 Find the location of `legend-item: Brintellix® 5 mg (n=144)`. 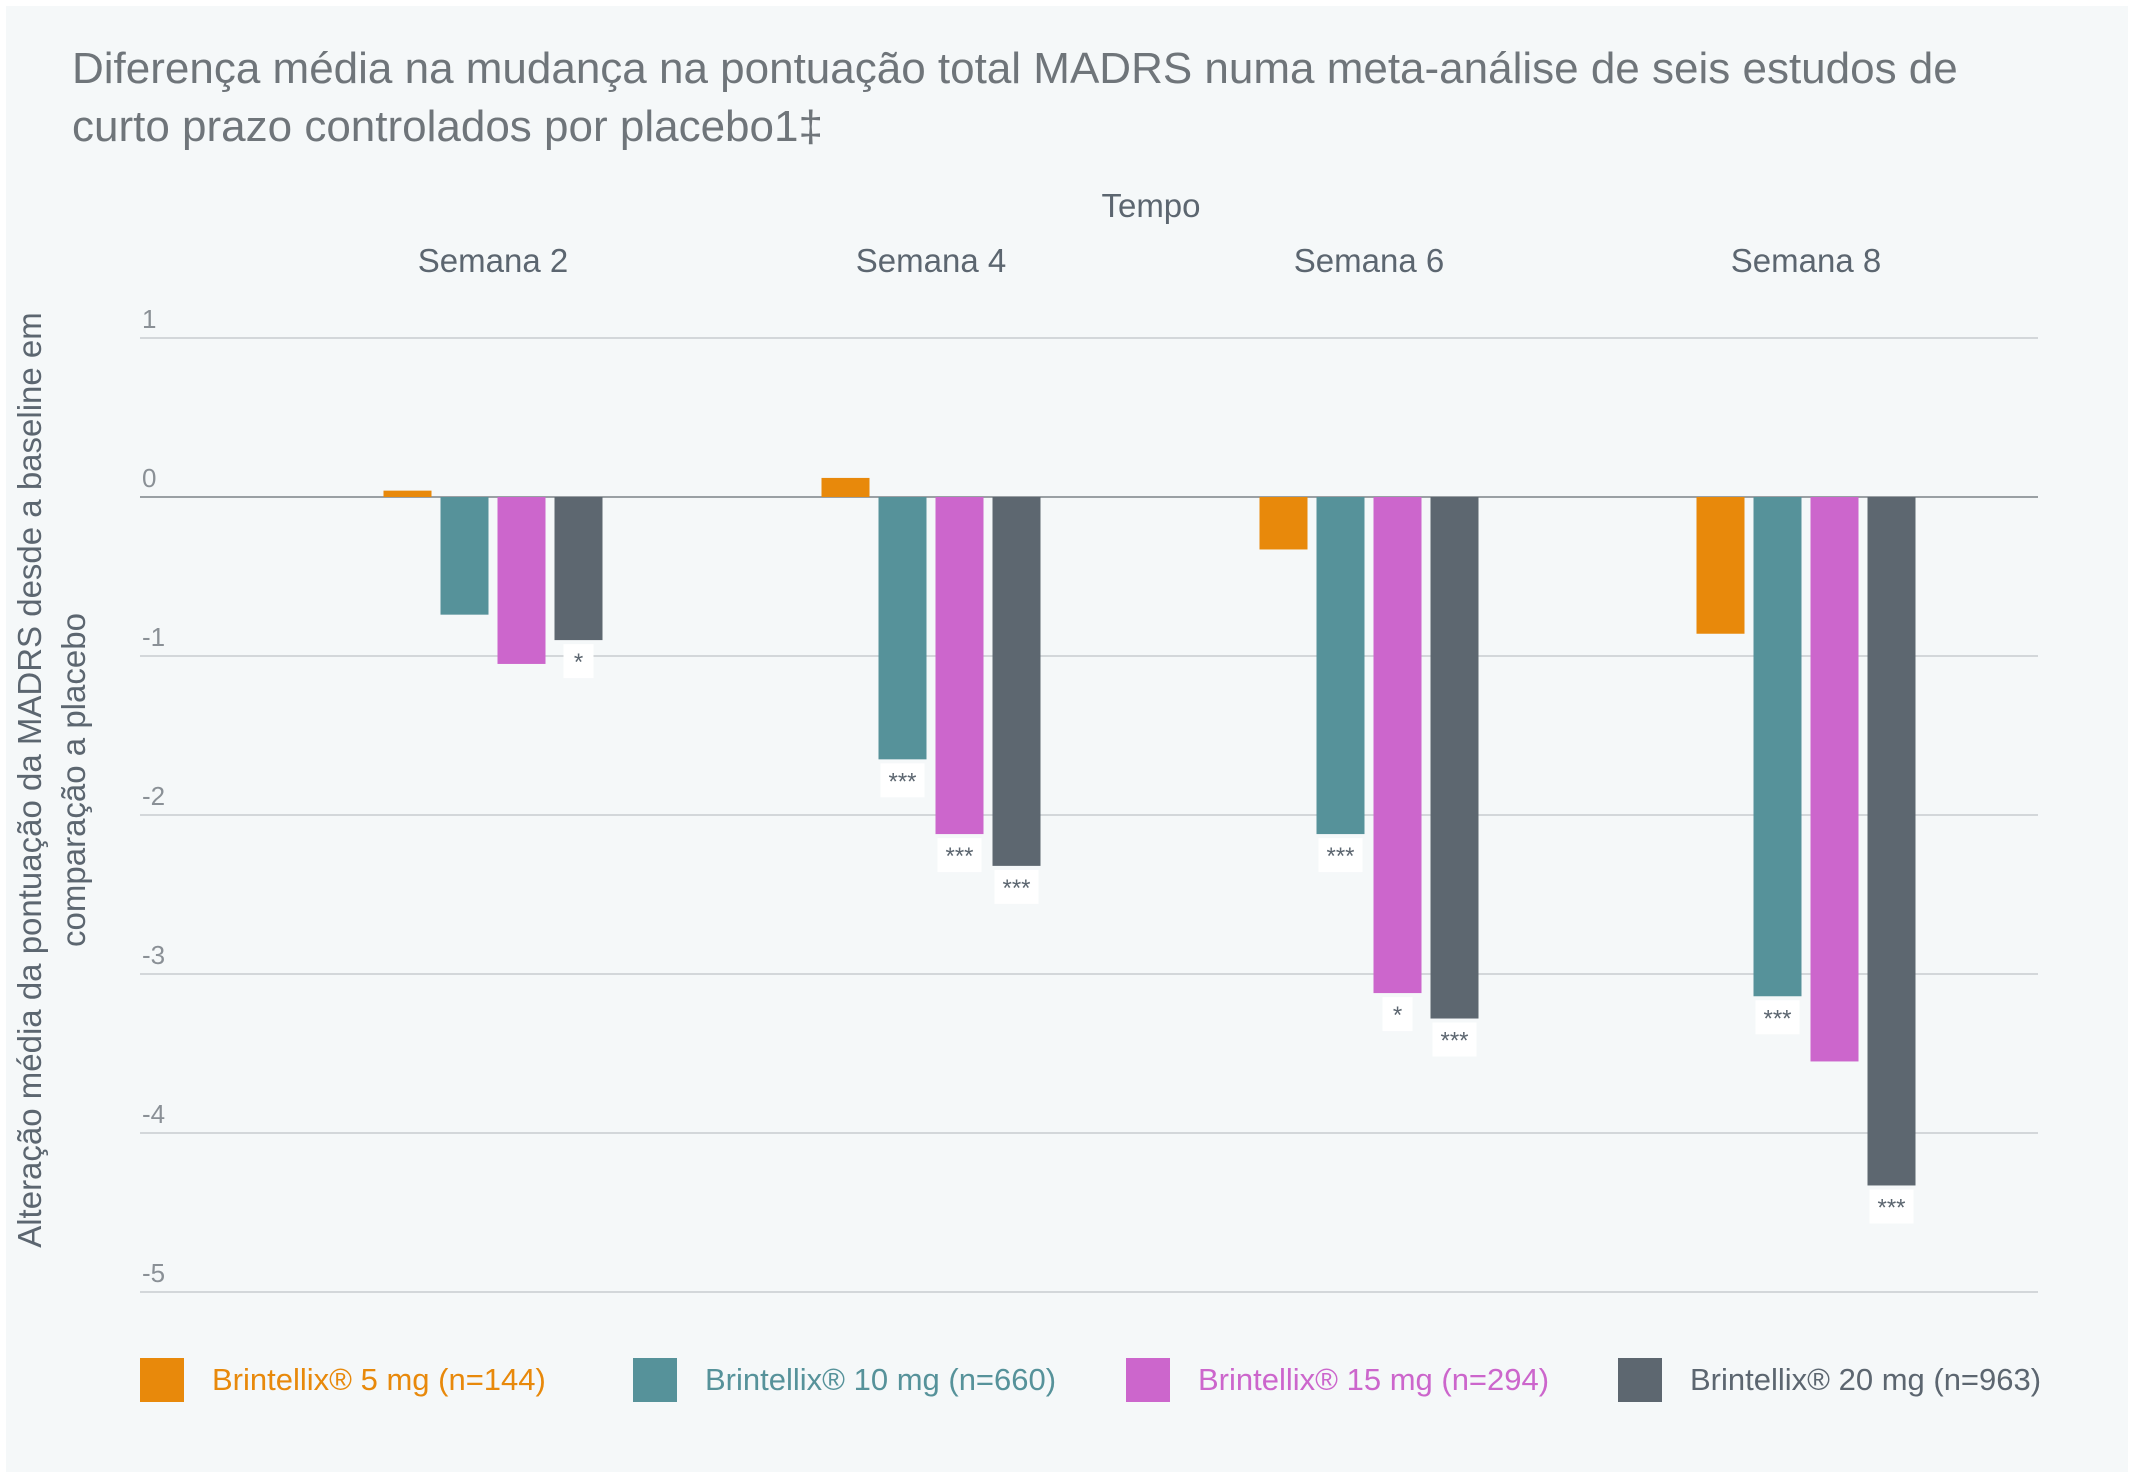

legend-item: Brintellix® 5 mg (n=144) is located at coordinates (343, 1380).